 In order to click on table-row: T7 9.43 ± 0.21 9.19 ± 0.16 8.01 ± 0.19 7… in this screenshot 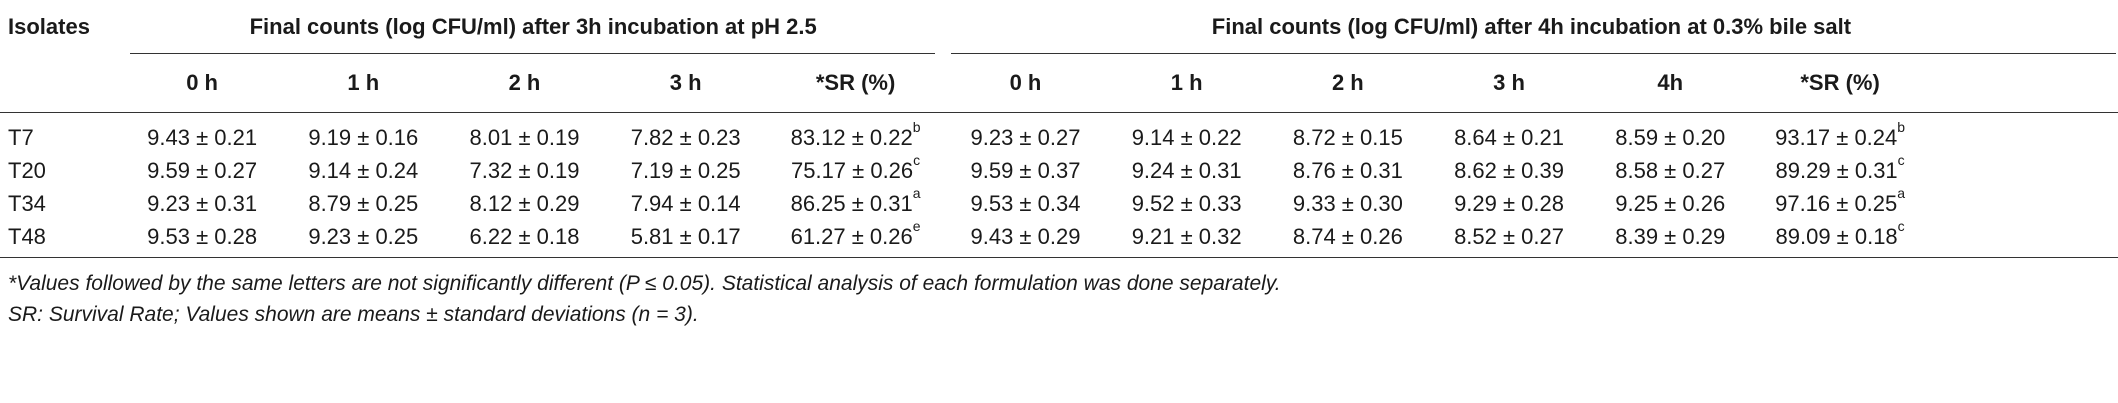, I will do `click(1059, 133)`.